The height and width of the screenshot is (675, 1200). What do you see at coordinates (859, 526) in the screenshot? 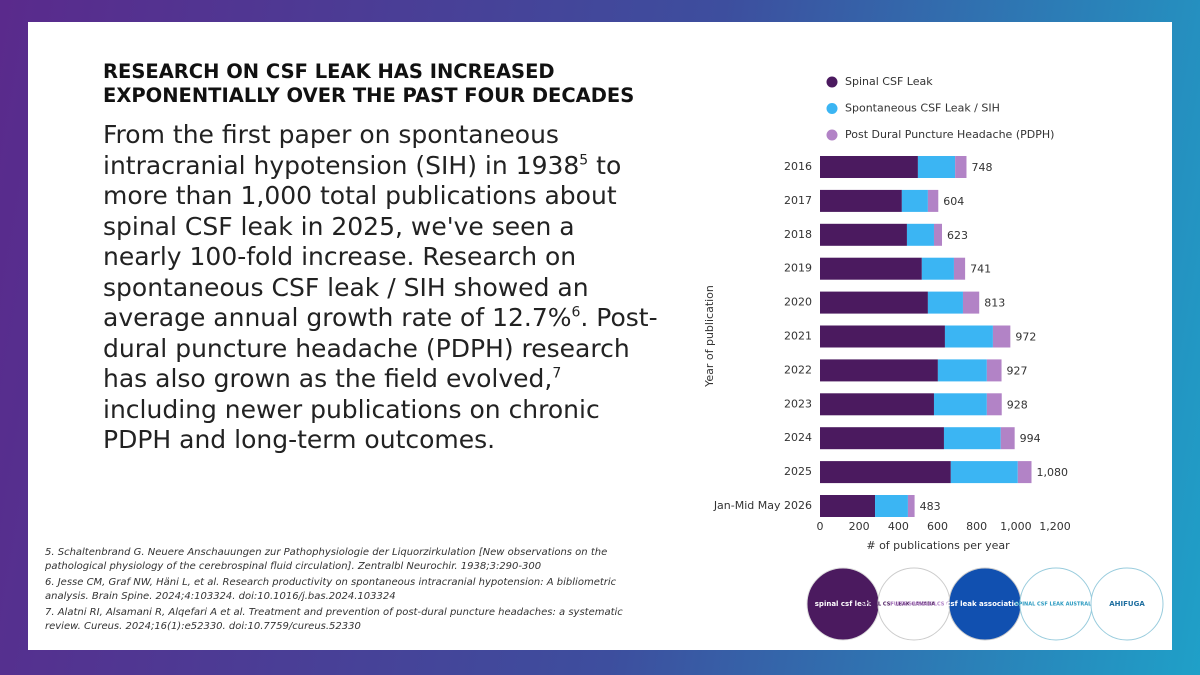
I see `x-tick-label: 200` at bounding box center [859, 526].